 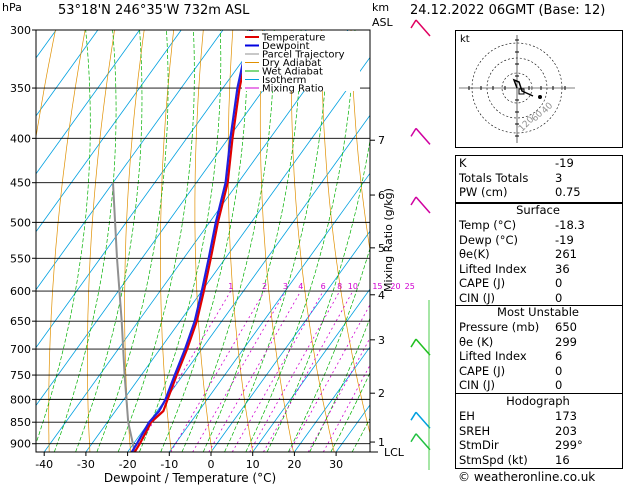 I want to click on lcl-label: LCL, so click(x=394, y=452).